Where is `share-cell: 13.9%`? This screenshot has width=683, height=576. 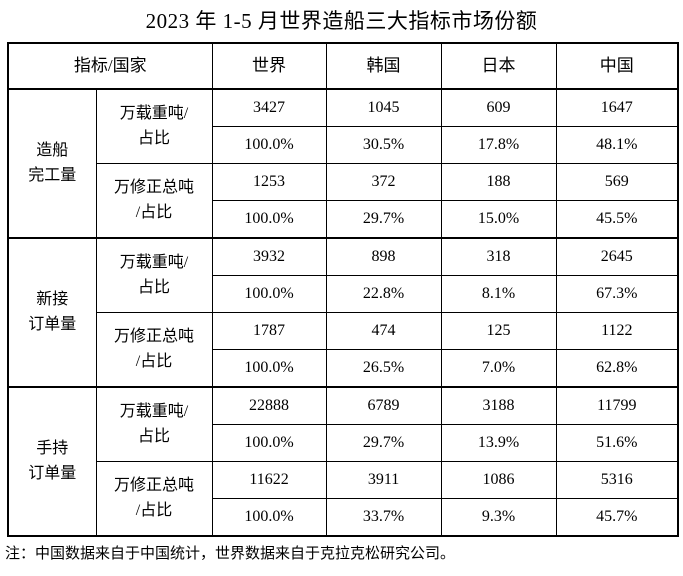
share-cell: 13.9% is located at coordinates (498, 443).